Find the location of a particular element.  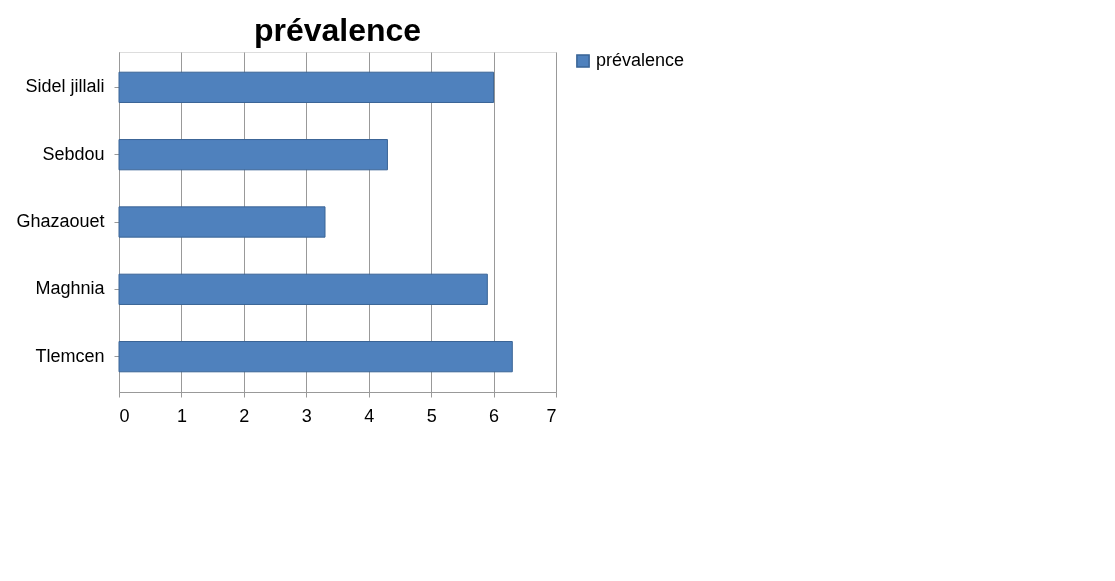

y-tick-label: Tlemcen is located at coordinates (70, 355).